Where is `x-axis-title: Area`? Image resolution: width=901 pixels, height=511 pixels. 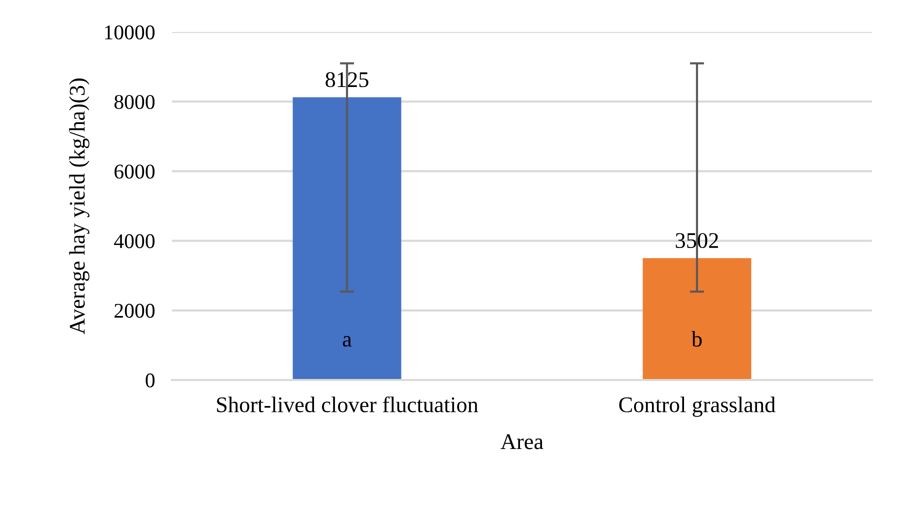 x-axis-title: Area is located at coordinates (522, 442).